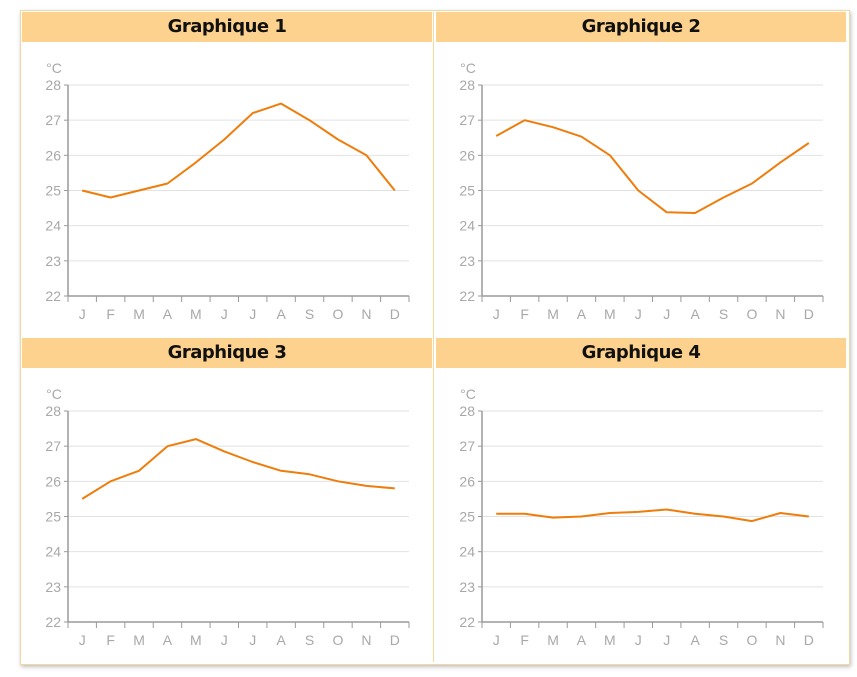 The width and height of the screenshot is (857, 677). I want to click on panel-divider, so click(433, 337).